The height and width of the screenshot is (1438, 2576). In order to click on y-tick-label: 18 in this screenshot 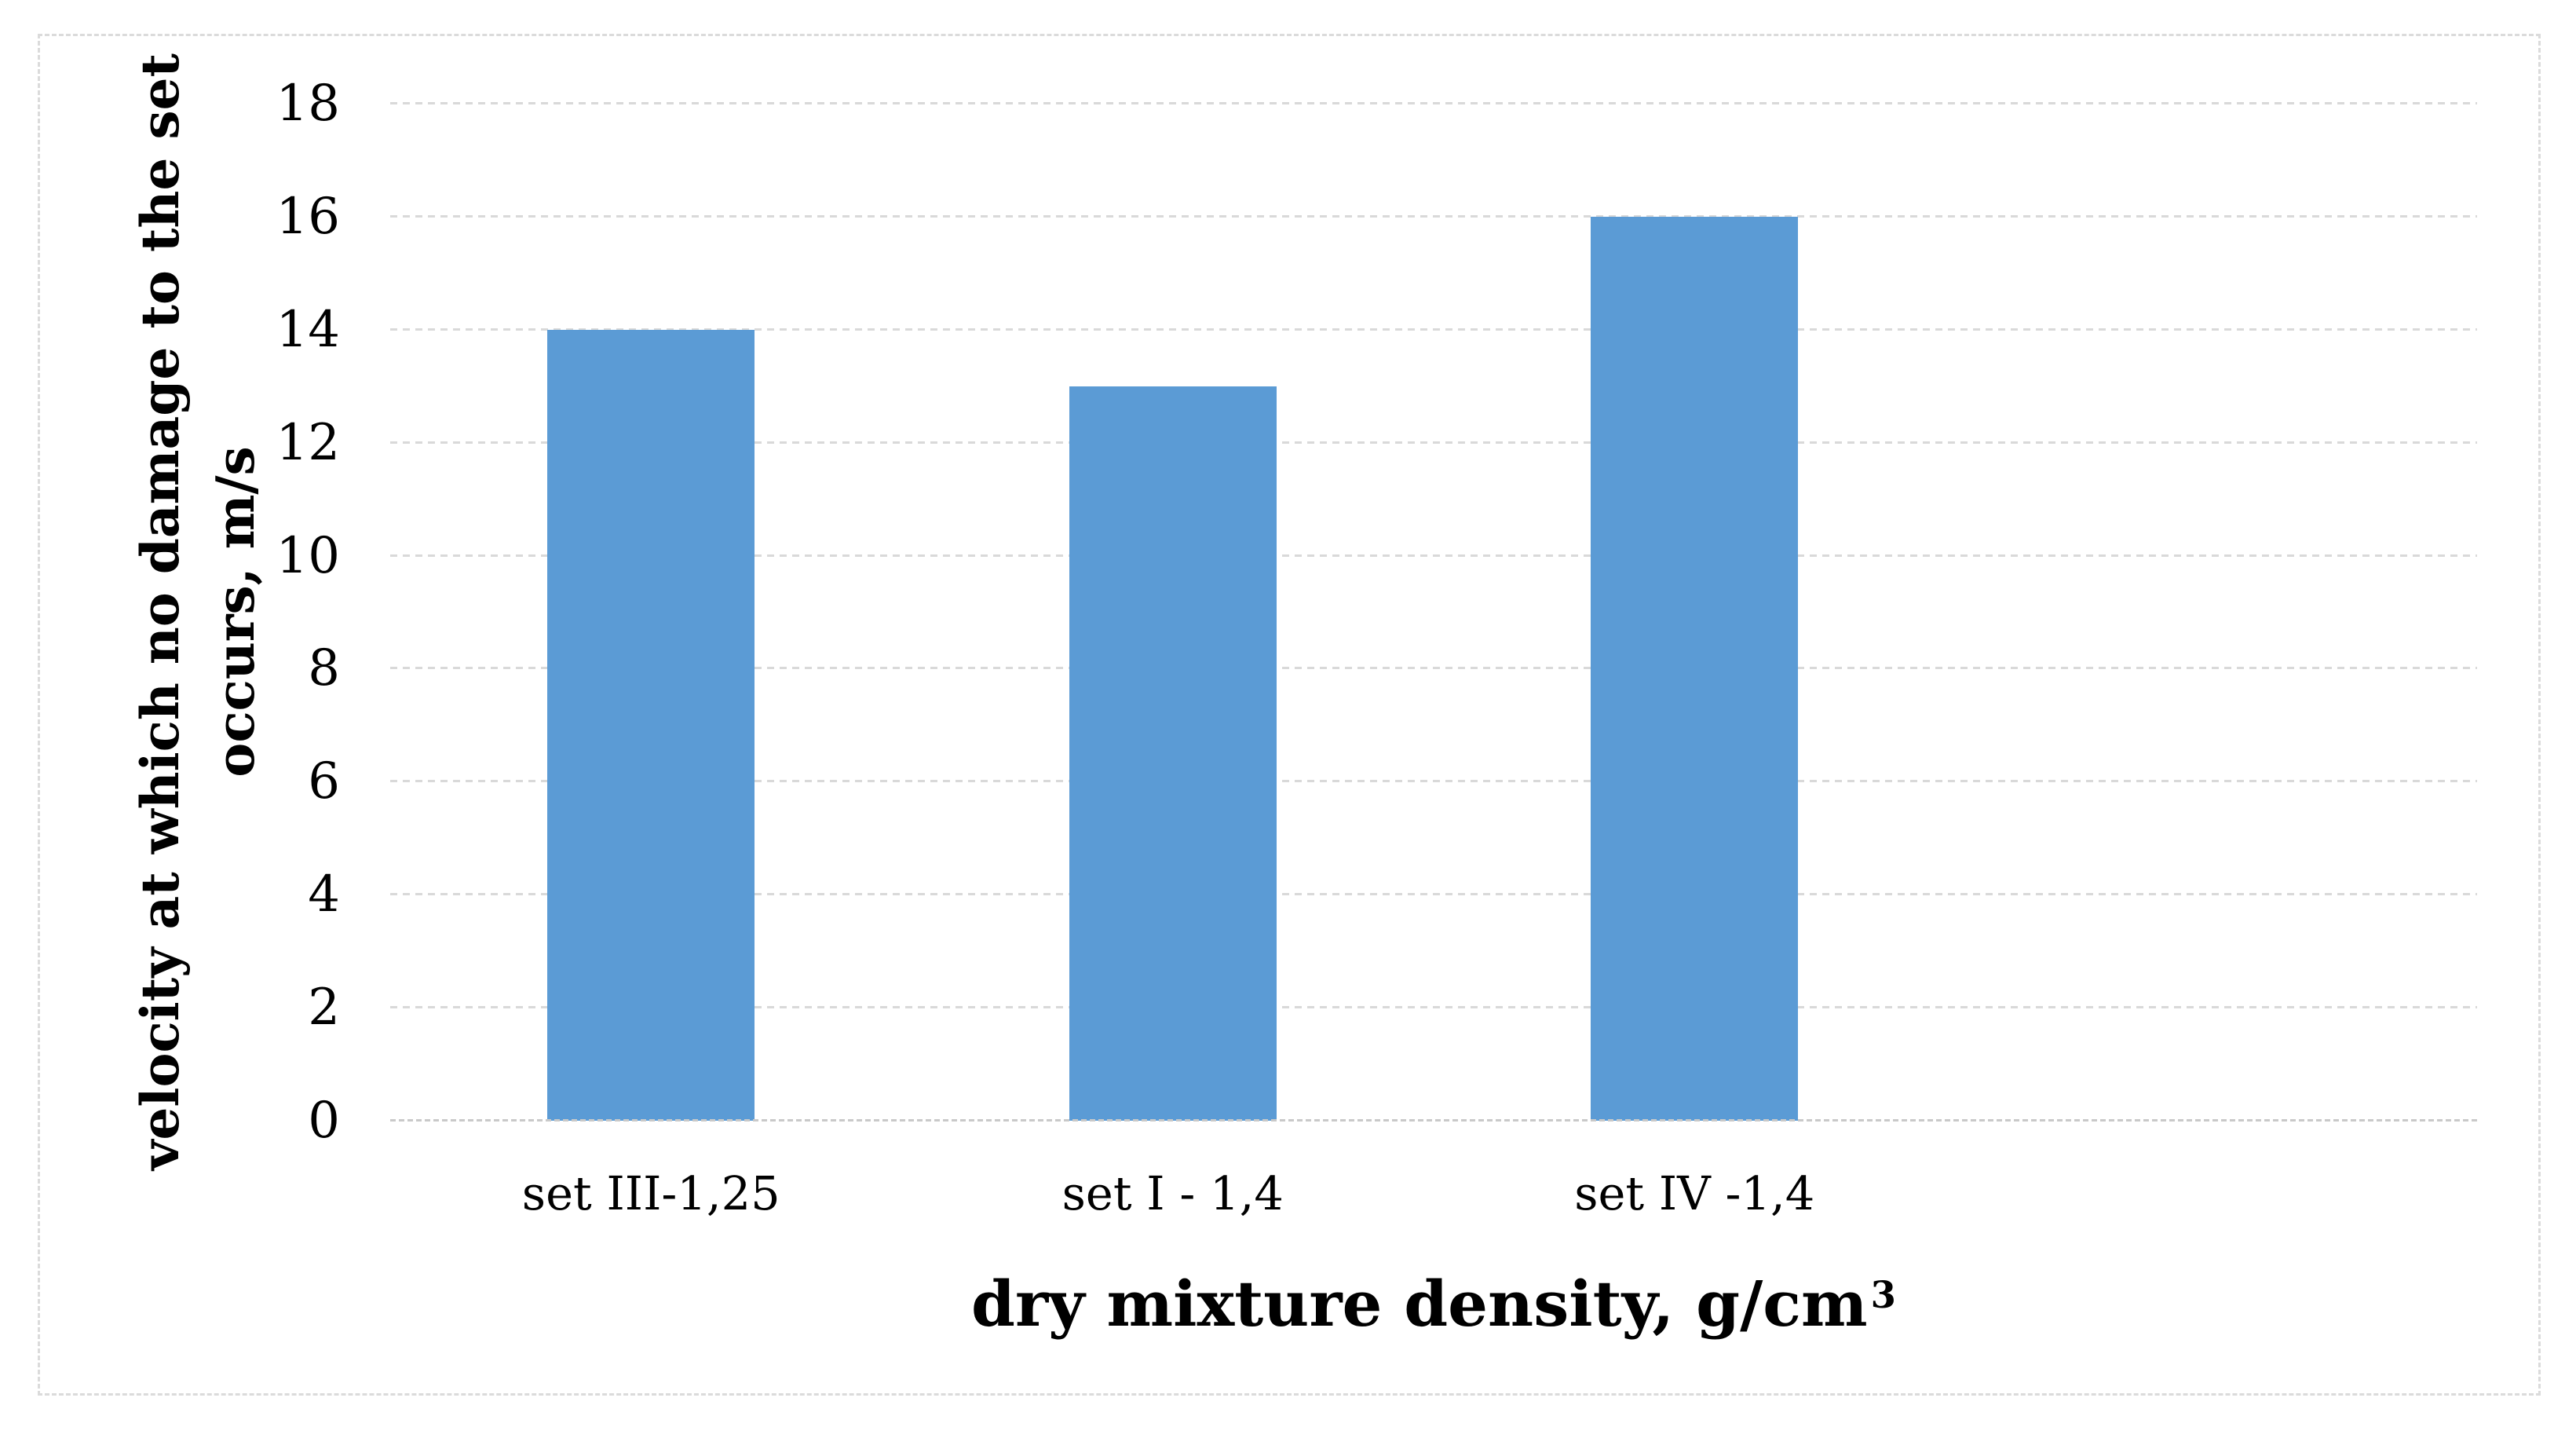, I will do `click(308, 104)`.